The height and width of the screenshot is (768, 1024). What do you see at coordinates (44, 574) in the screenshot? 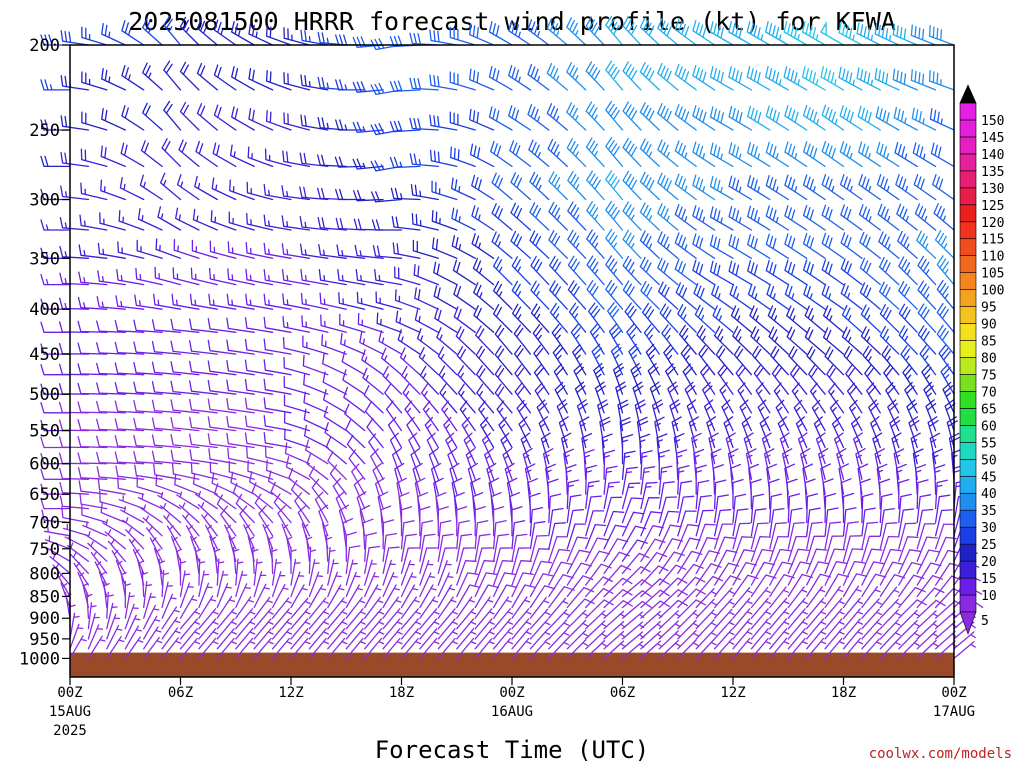
I see `y-tick-label: 800` at bounding box center [44, 574].